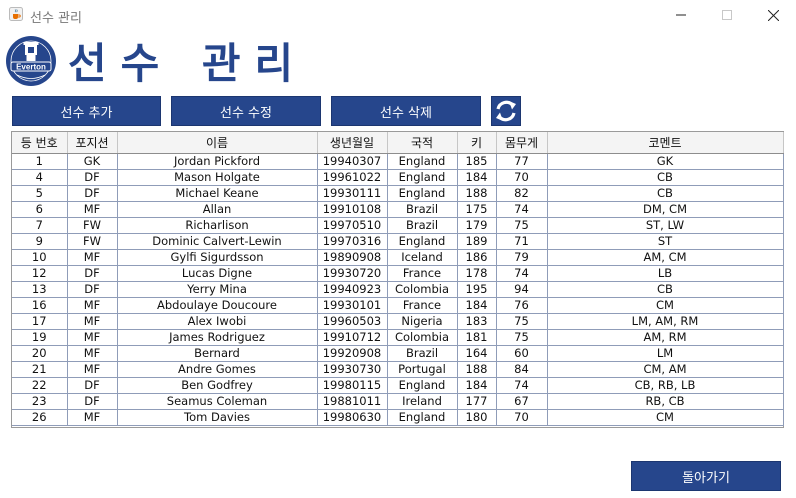 The width and height of the screenshot is (796, 498). Describe the element at coordinates (477, 161) in the screenshot. I see `cell-height: 185` at that location.